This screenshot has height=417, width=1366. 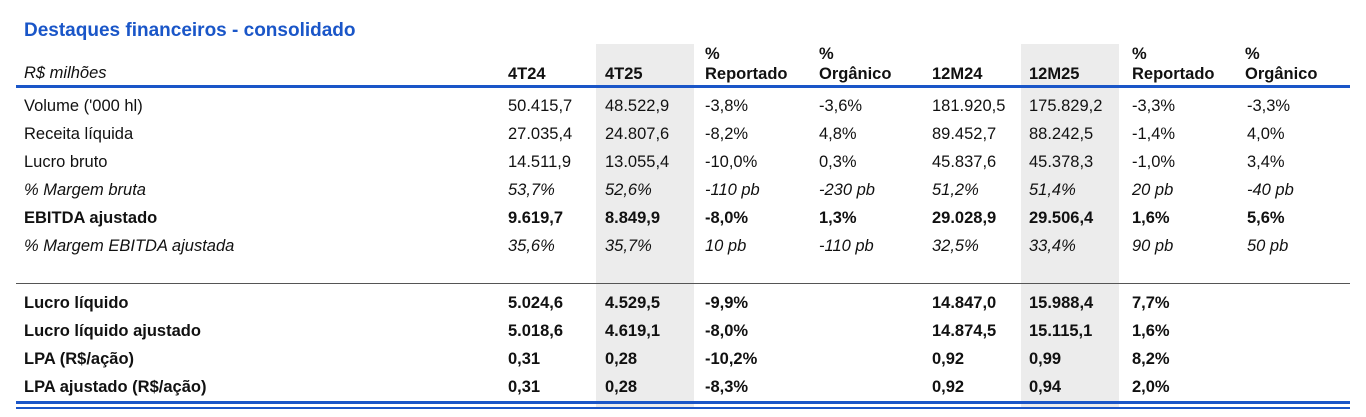 What do you see at coordinates (536, 302) in the screenshot?
I see `cell-4t24: 5.024,6` at bounding box center [536, 302].